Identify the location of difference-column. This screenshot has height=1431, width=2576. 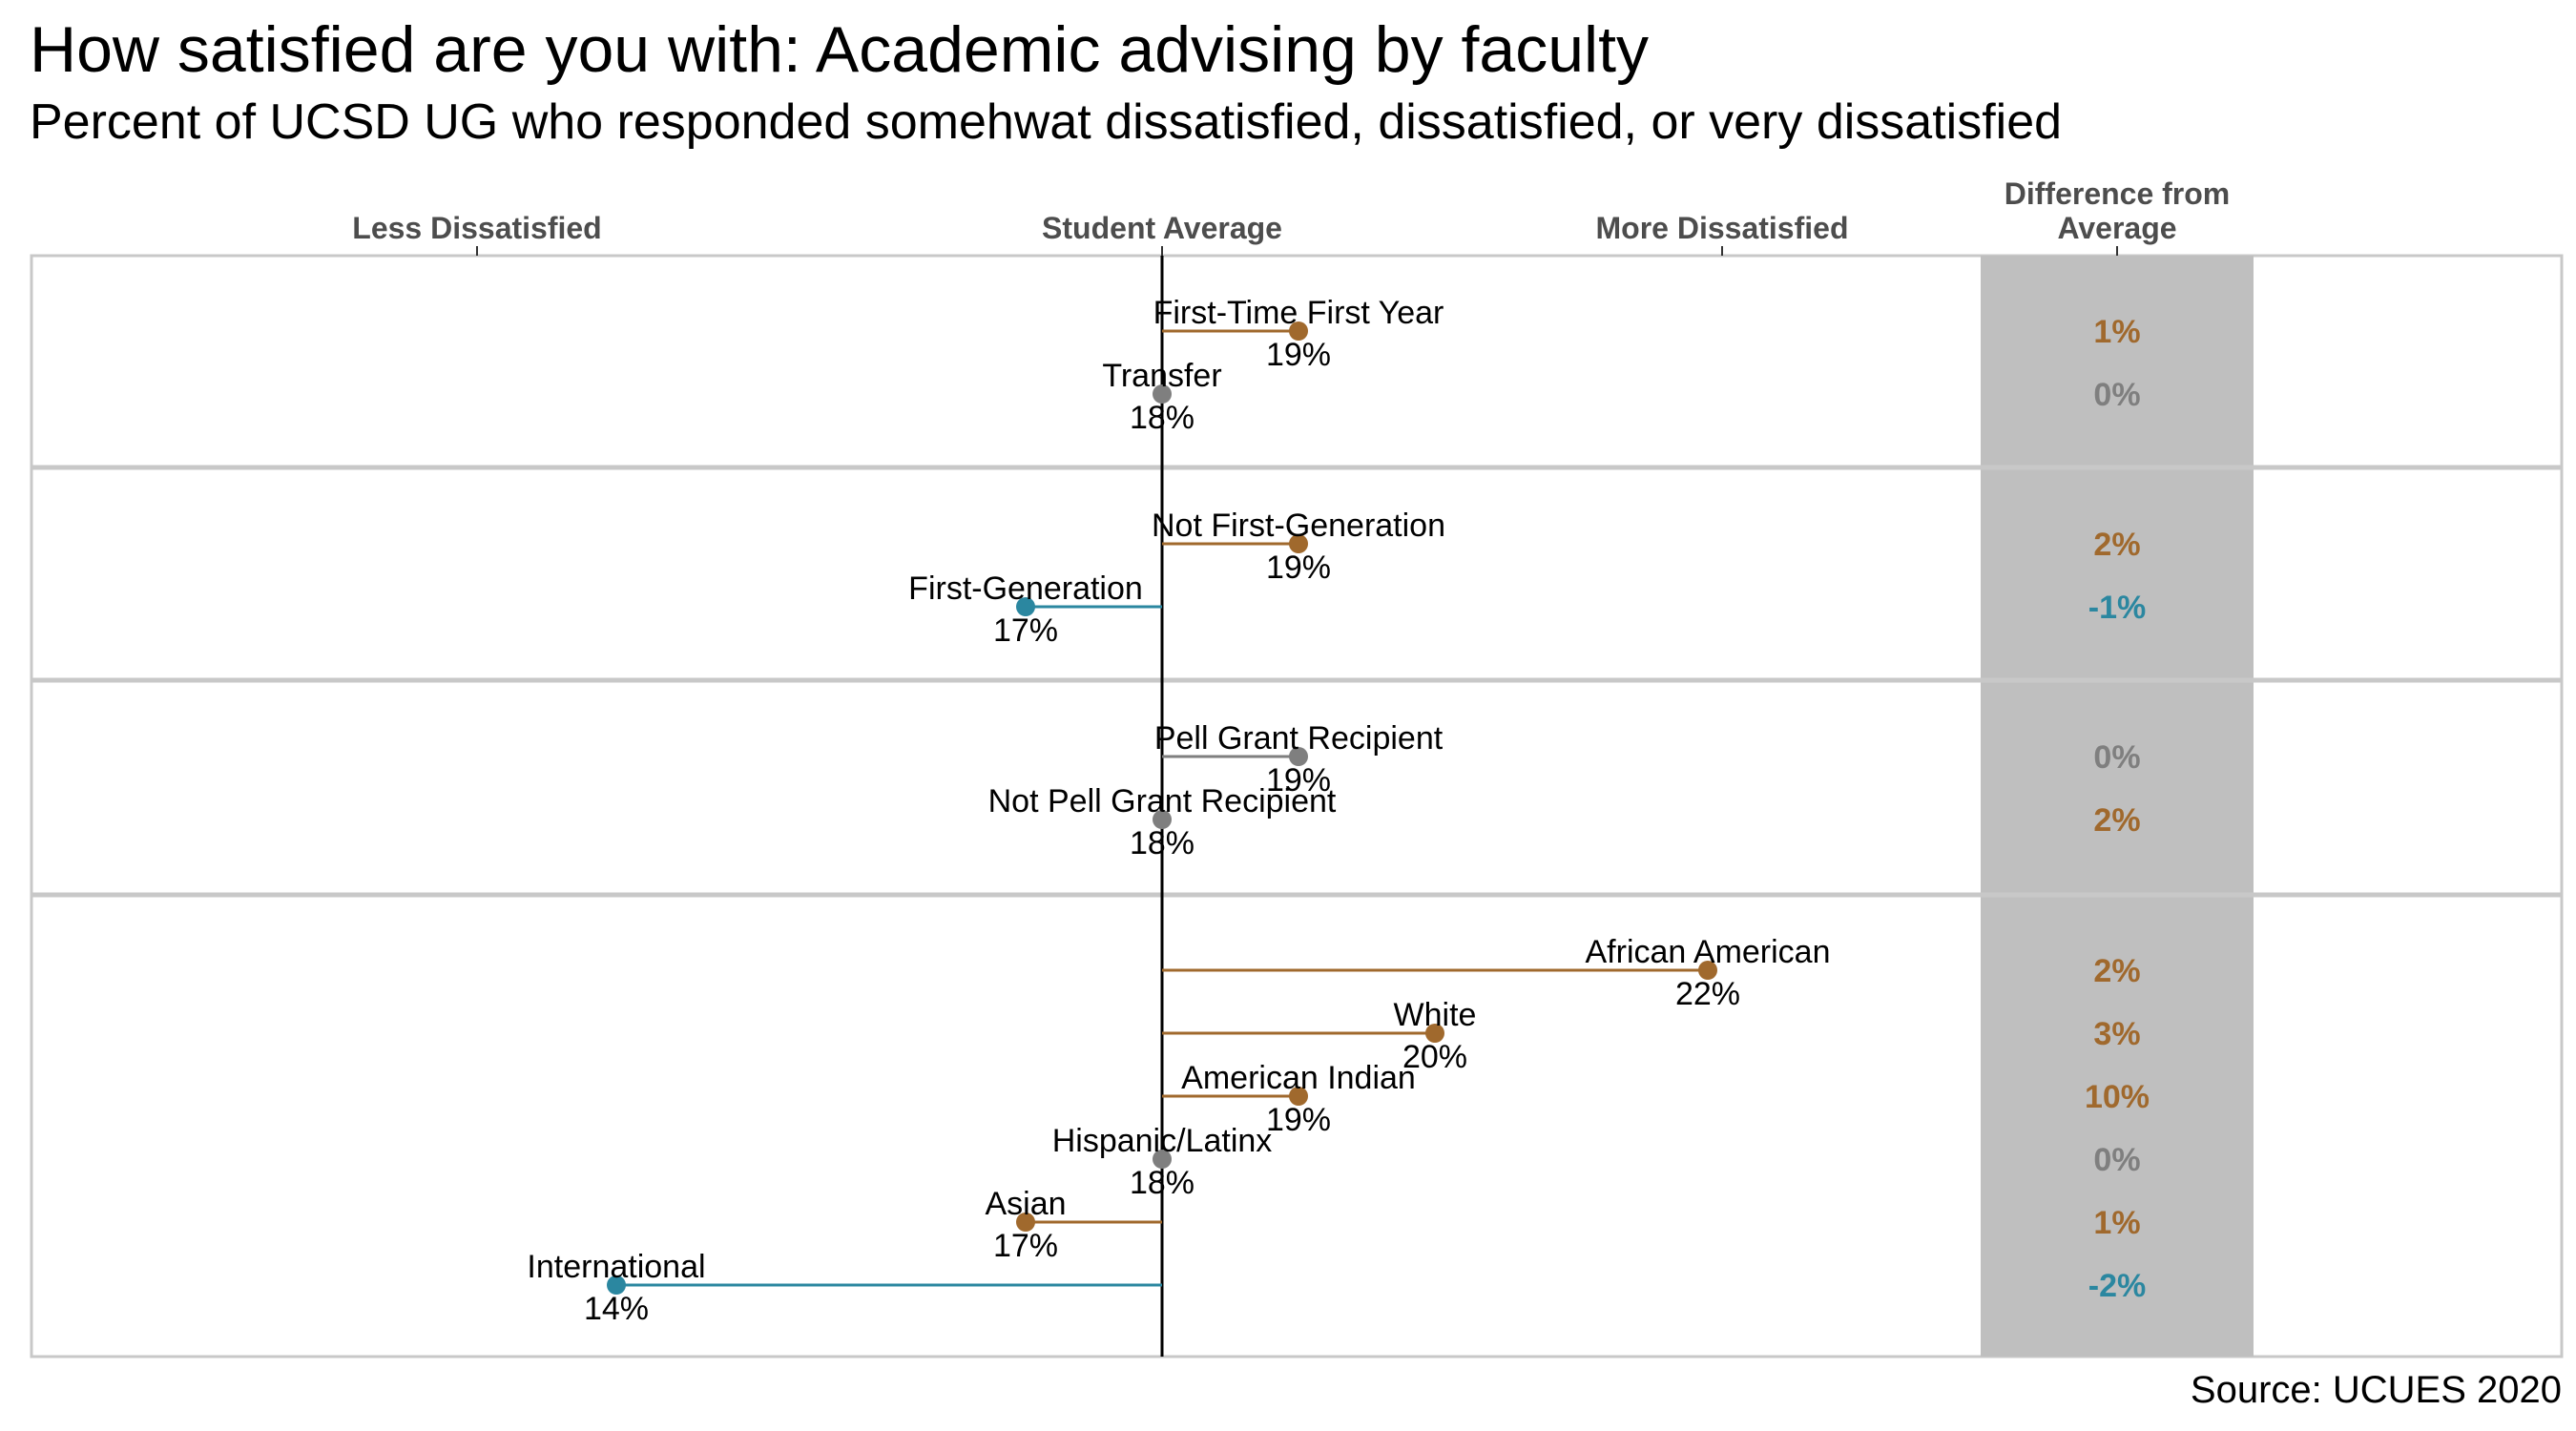
(2117, 807).